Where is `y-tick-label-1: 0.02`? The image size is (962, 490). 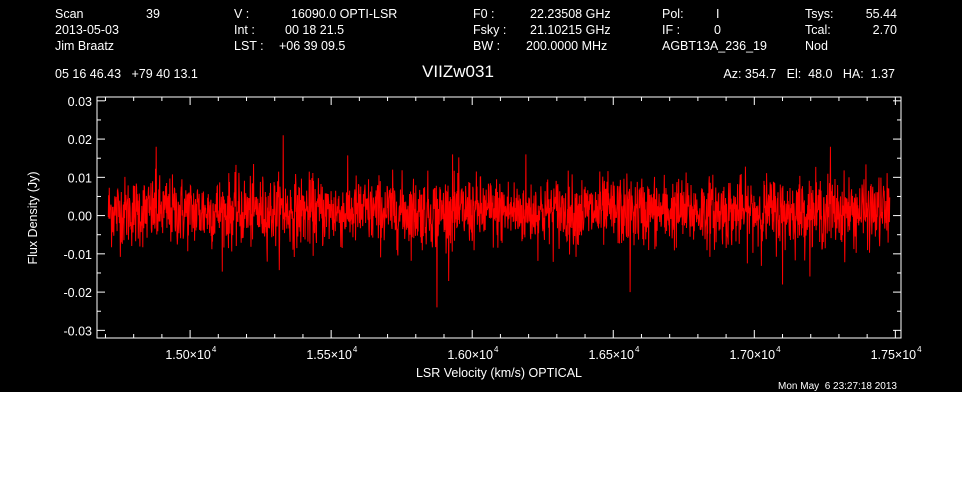
y-tick-label-1: 0.02 is located at coordinates (80, 140).